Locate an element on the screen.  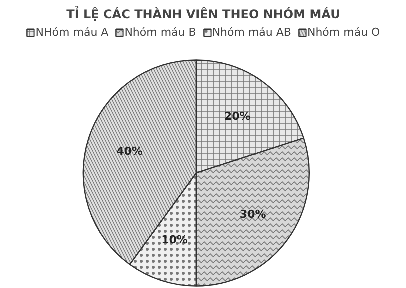
legend-label: Nhóm máu B is located at coordinates (160, 32).